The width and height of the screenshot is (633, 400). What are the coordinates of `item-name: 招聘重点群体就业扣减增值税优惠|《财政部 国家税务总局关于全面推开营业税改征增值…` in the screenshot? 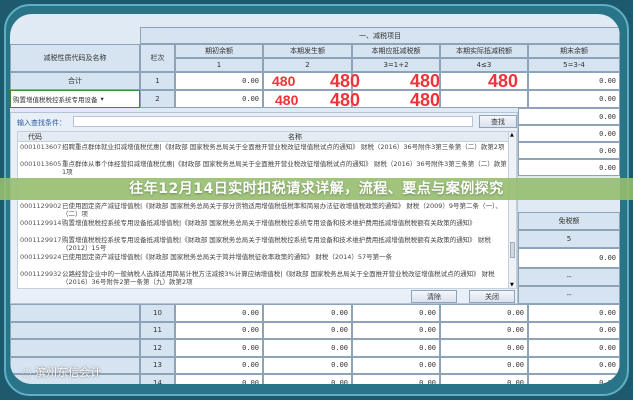 It's located at (283, 147).